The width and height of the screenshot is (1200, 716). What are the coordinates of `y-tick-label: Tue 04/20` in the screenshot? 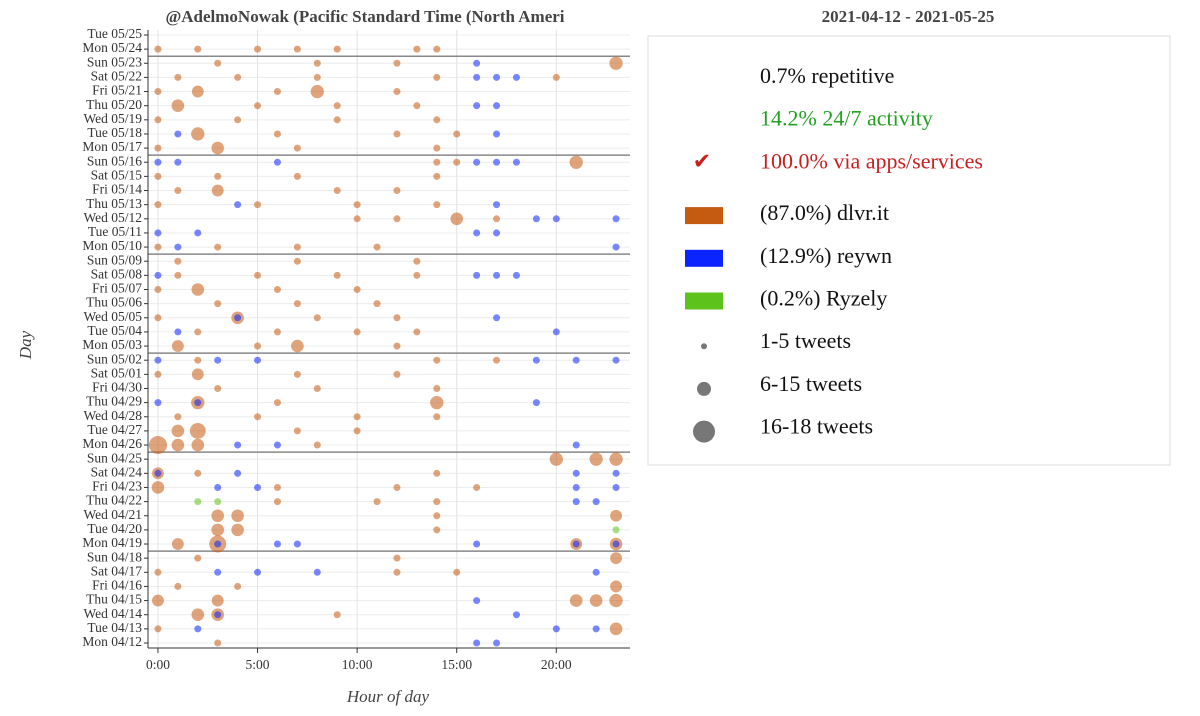 It's located at (114, 528).